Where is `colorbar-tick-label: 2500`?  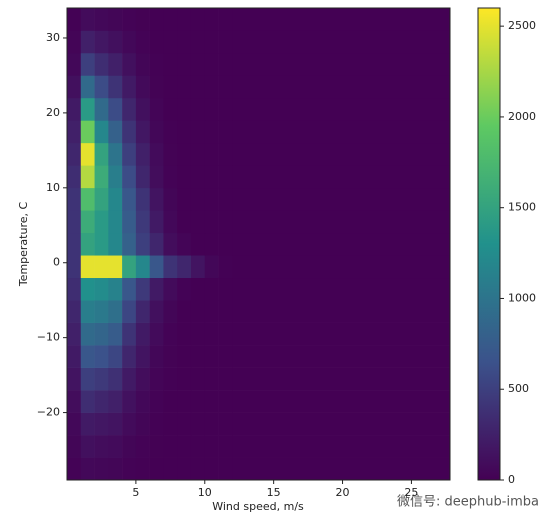 colorbar-tick-label: 2500 is located at coordinates (522, 25).